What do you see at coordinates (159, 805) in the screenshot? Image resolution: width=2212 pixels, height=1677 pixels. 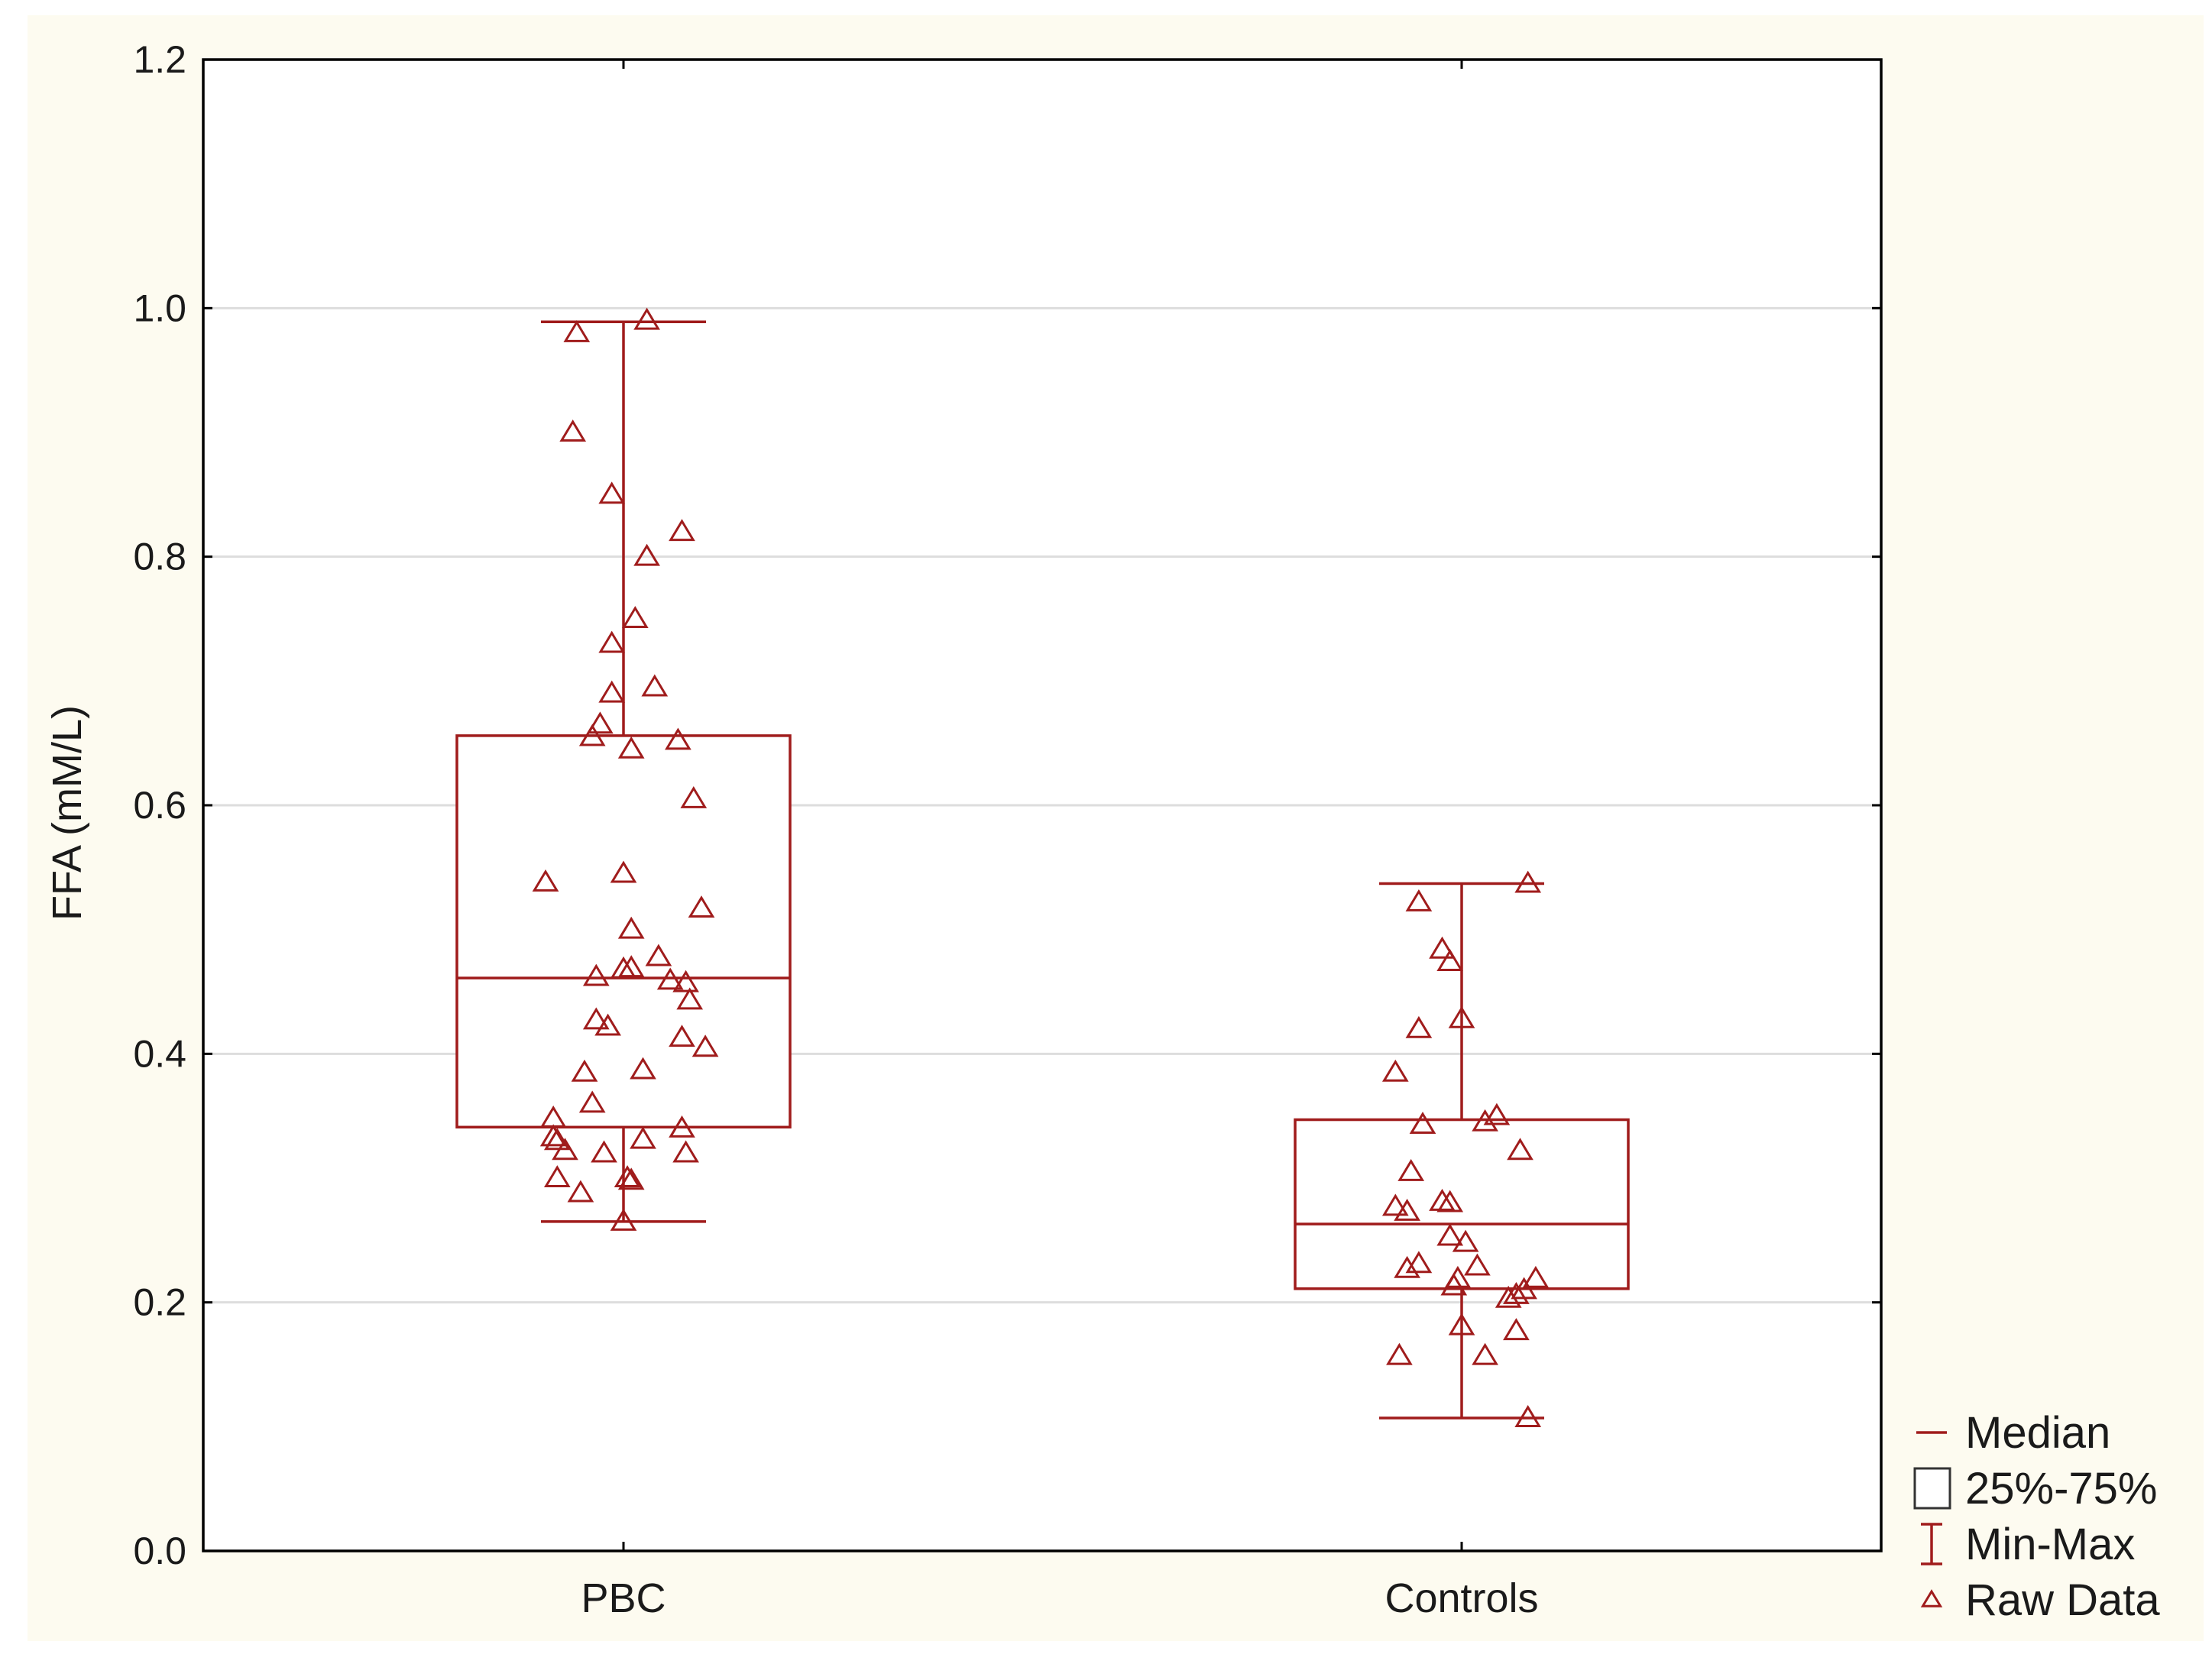 I see `y-tick-label: 0.6` at bounding box center [159, 805].